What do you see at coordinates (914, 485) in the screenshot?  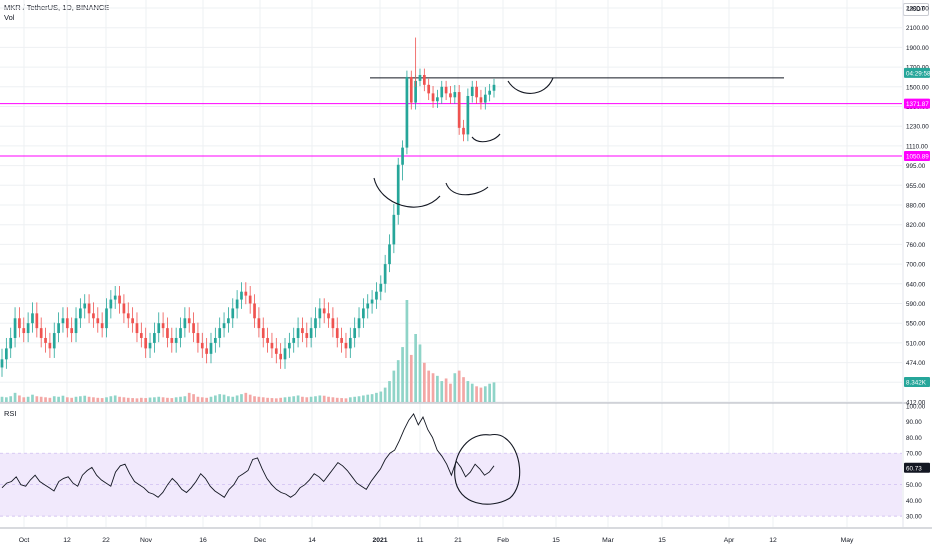 I see `rsi-tick-label: 50.00` at bounding box center [914, 485].